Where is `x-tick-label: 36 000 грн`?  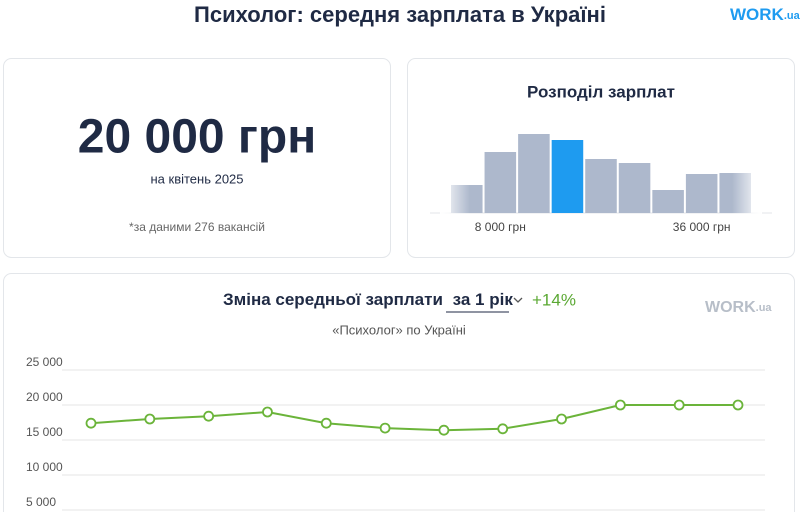 x-tick-label: 36 000 грн is located at coordinates (702, 227).